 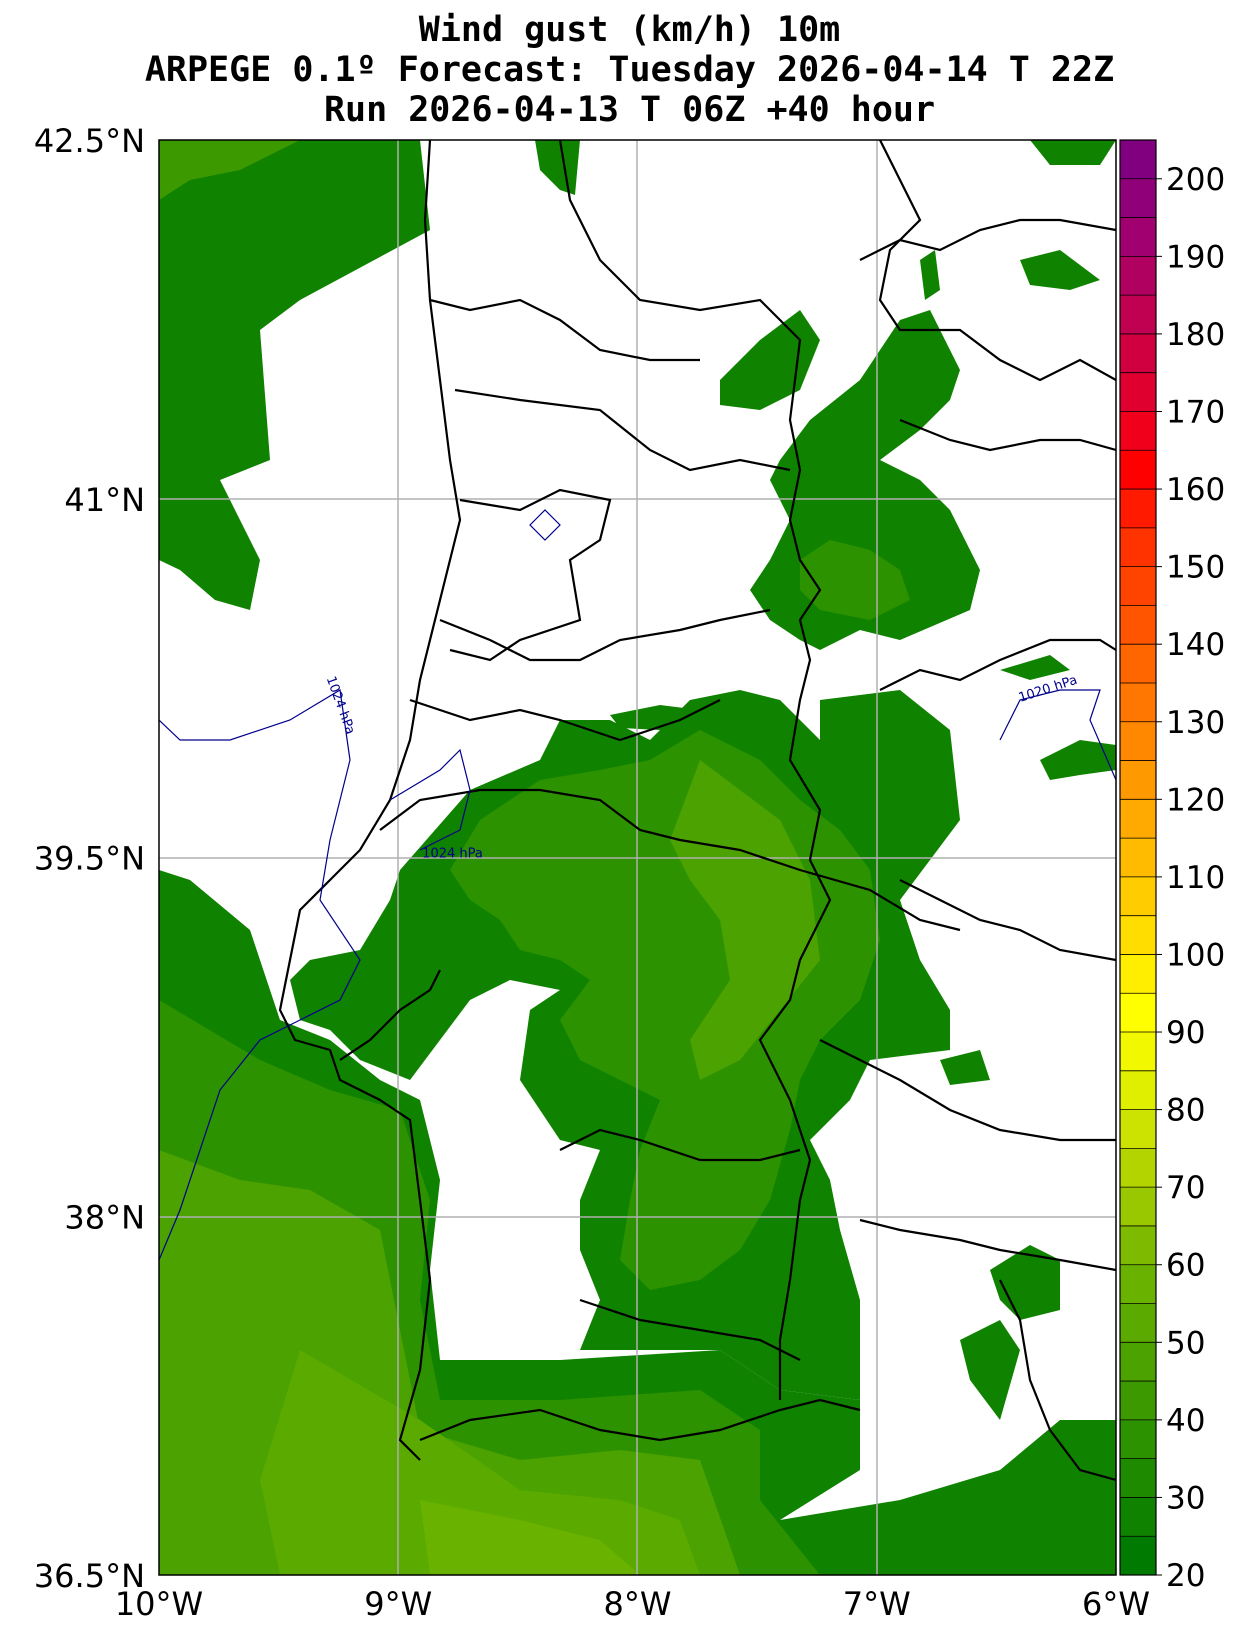 I want to click on colorbar-tick-label: 50, so click(x=1185, y=1343).